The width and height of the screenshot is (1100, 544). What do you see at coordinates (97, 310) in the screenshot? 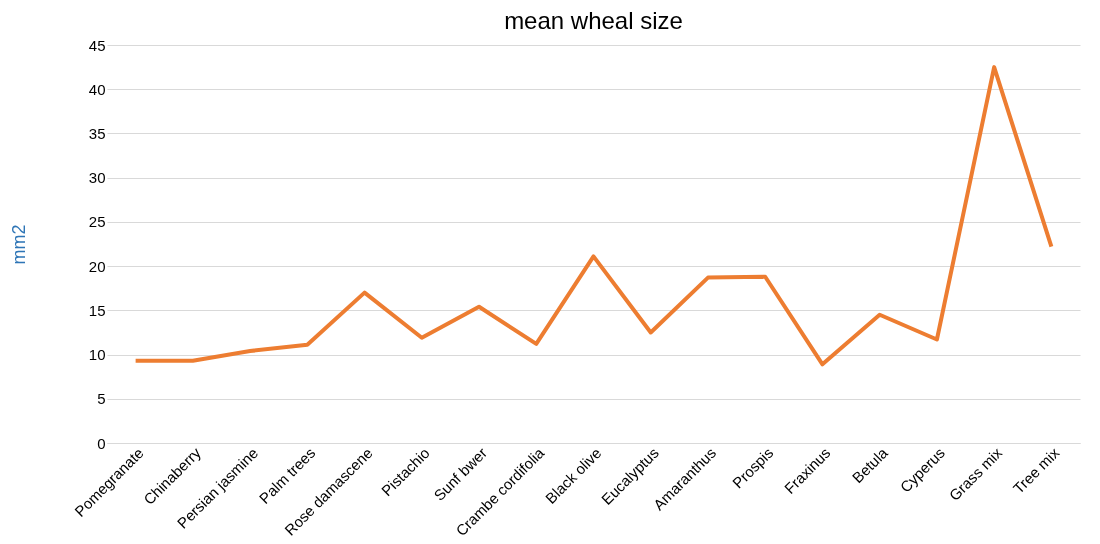
I see `y-tick-label: 15` at bounding box center [97, 310].